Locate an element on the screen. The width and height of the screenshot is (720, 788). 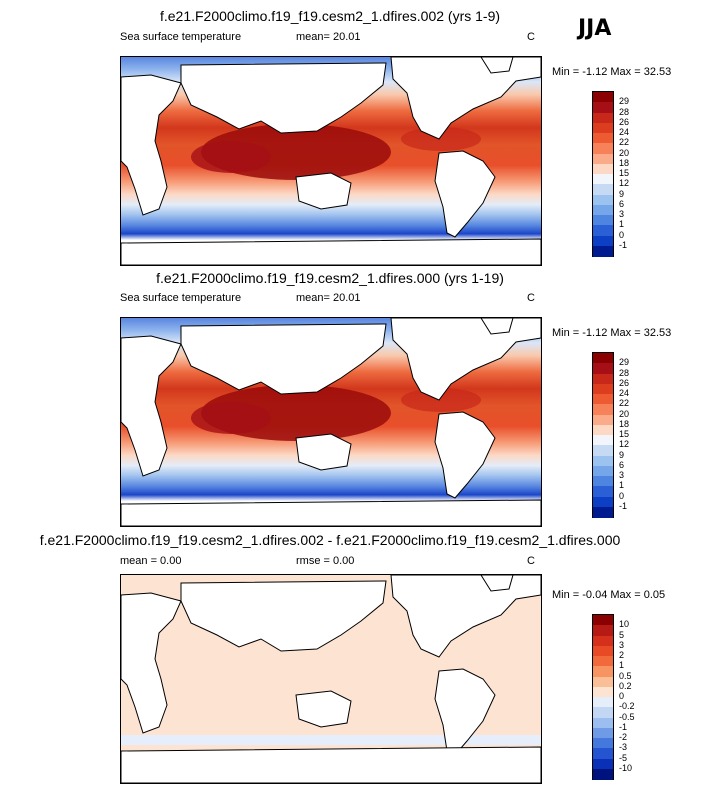
colorbar-tick-label: -2 is located at coordinates (623, 737).